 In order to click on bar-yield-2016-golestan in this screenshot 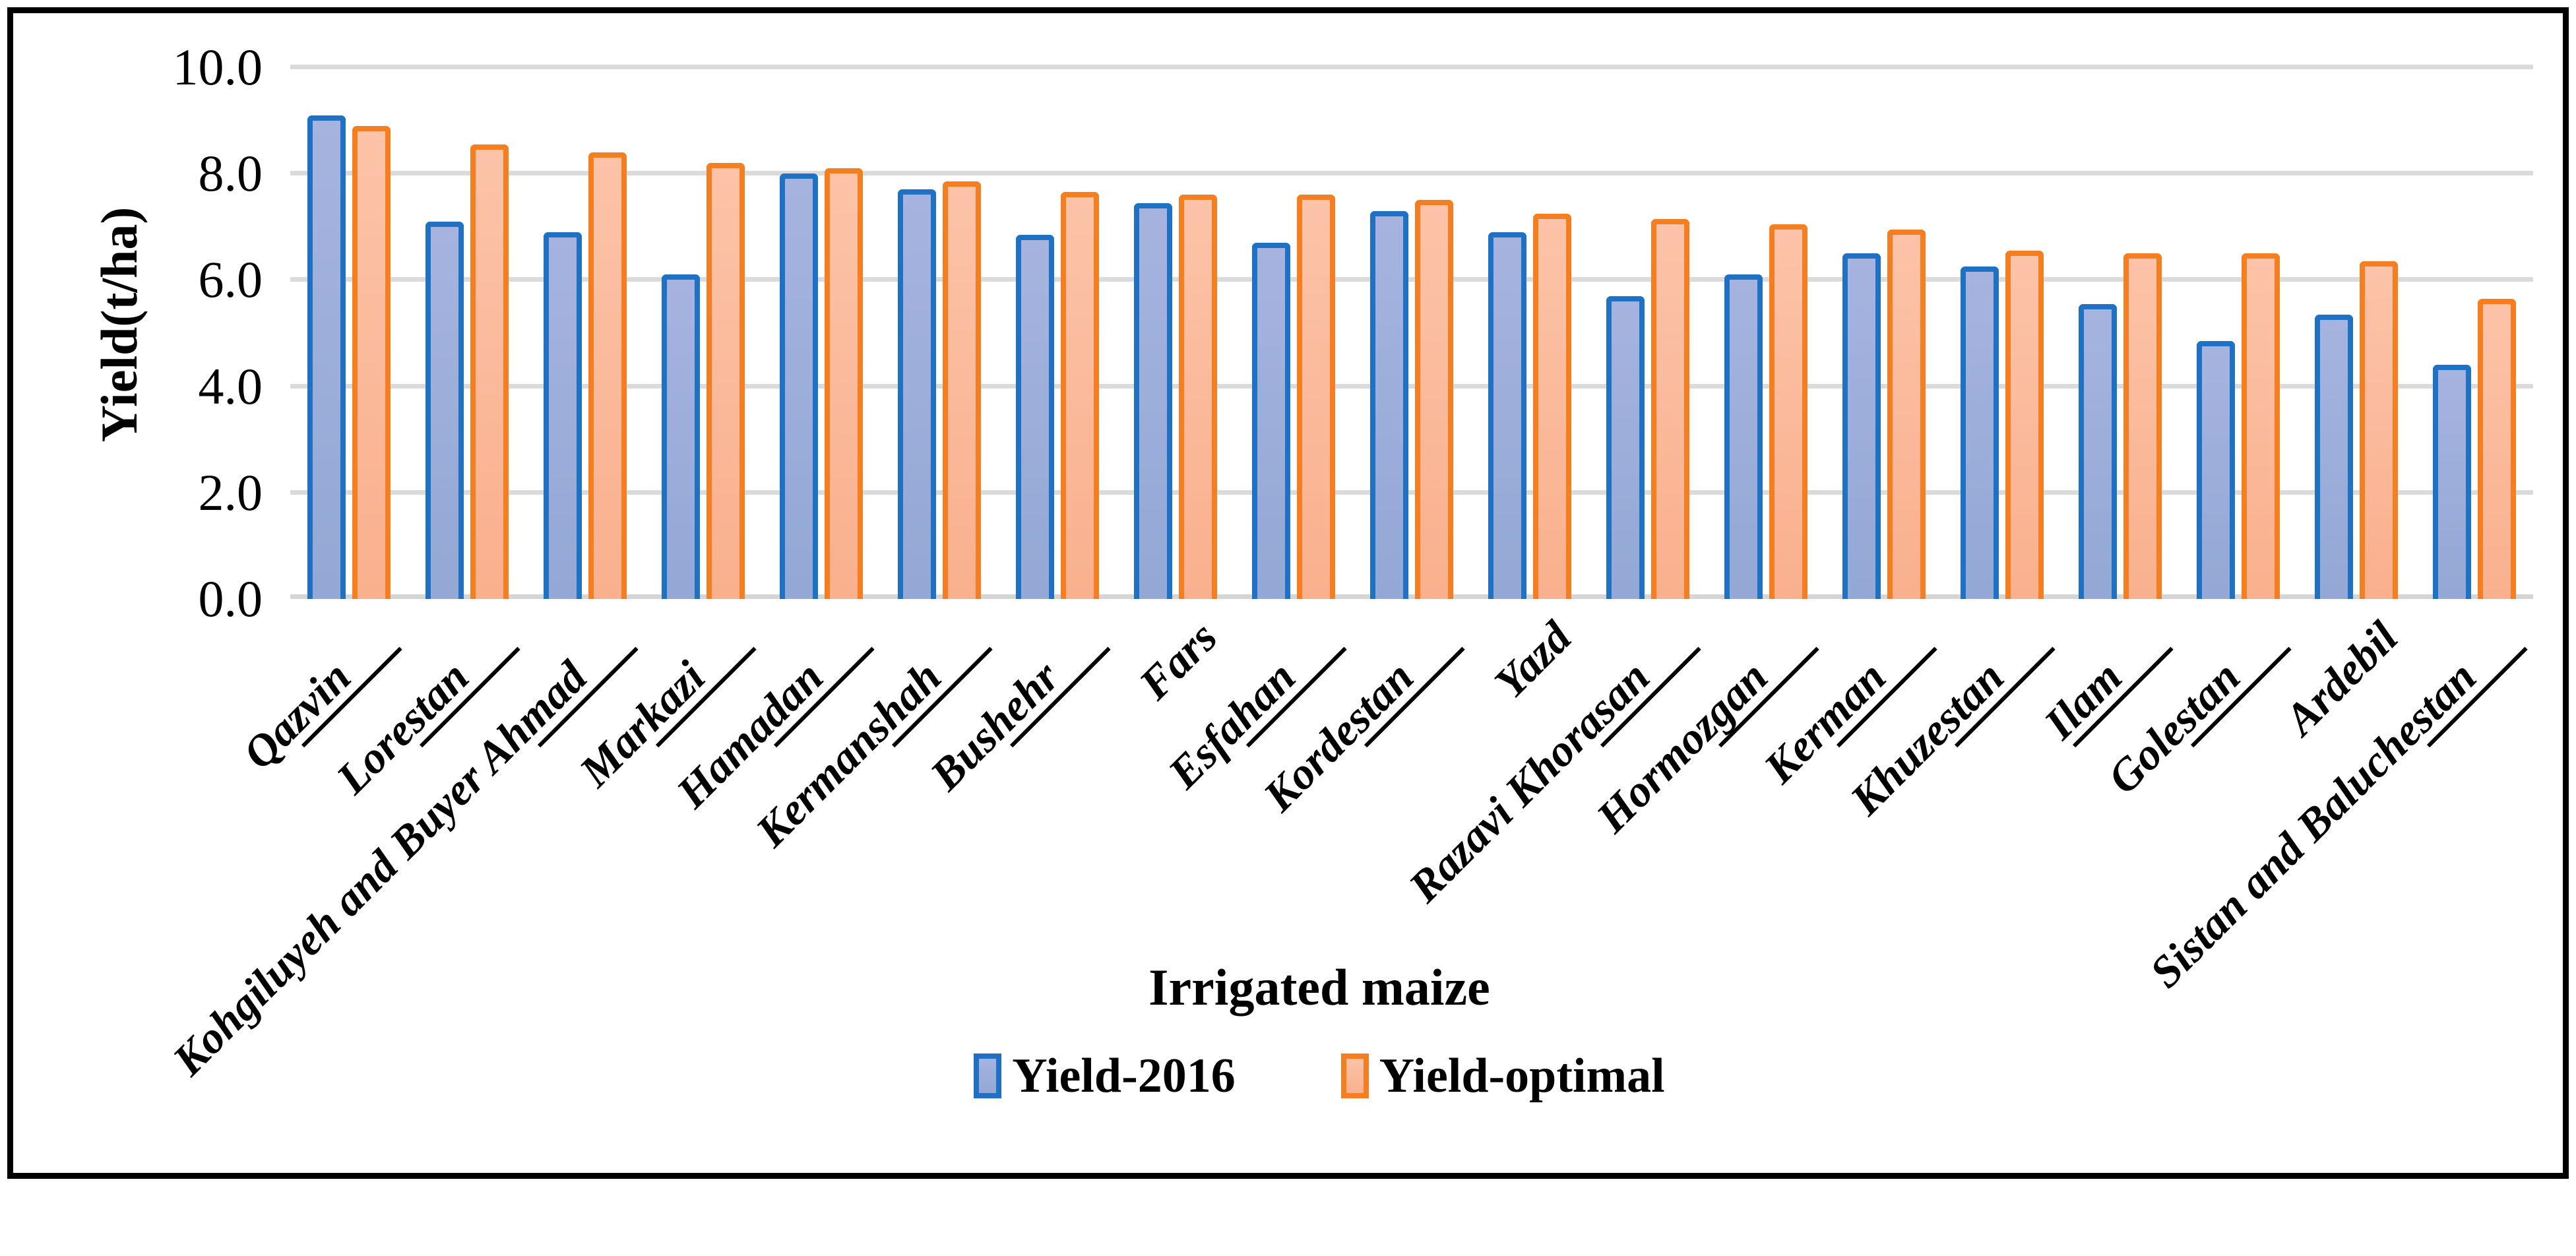, I will do `click(2216, 470)`.